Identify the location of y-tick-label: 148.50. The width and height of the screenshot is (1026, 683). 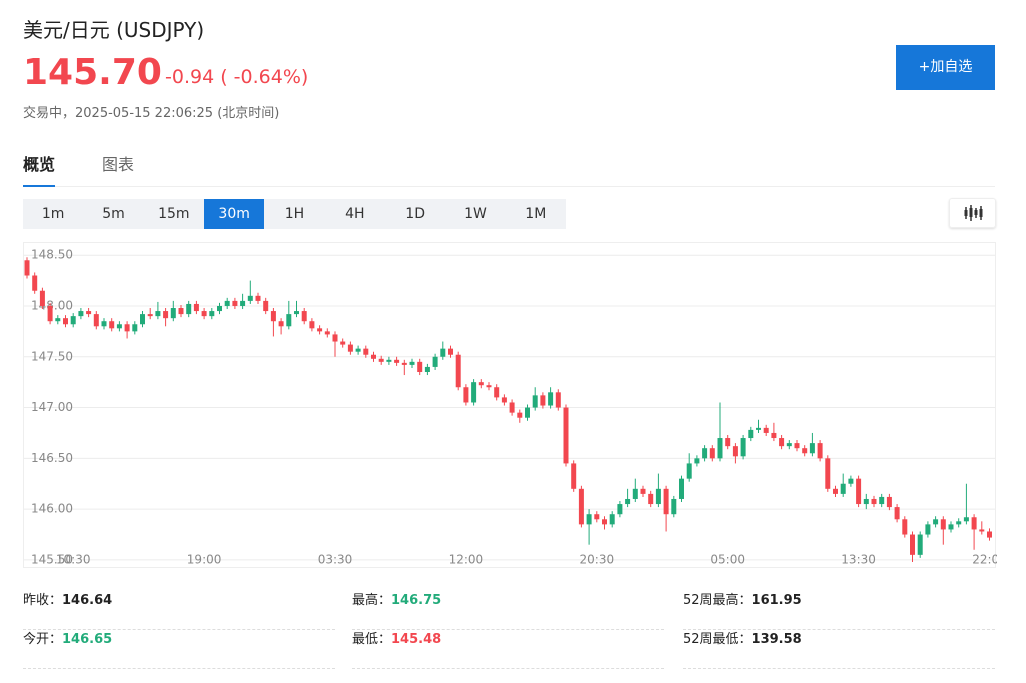
(52, 255).